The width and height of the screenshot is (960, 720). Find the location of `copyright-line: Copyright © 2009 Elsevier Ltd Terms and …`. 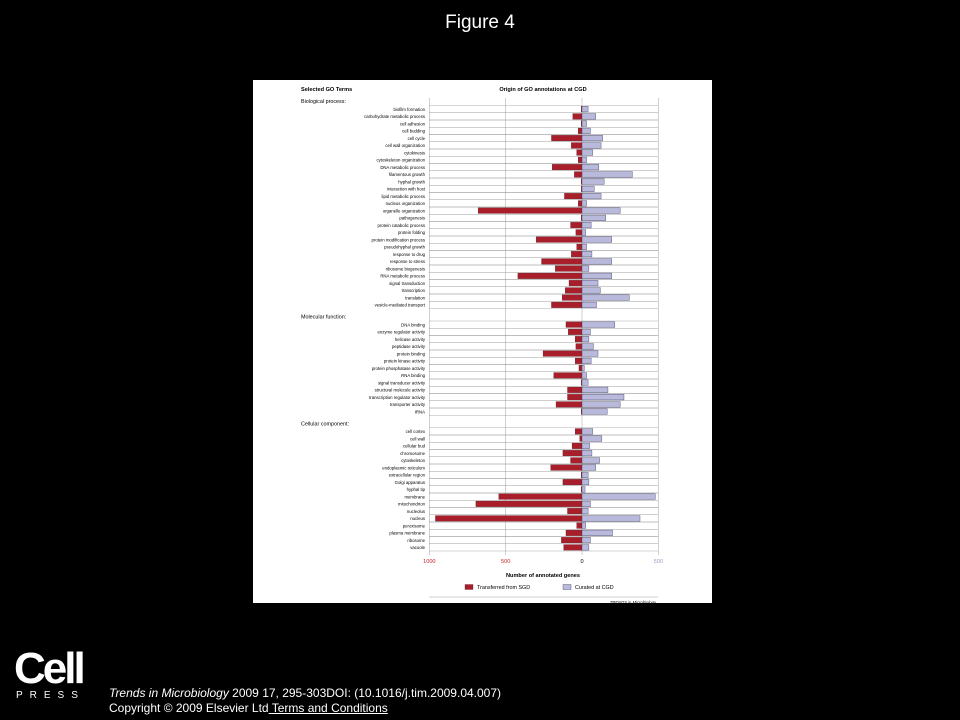

copyright-line: Copyright © 2009 Elsevier Ltd Terms and … is located at coordinates (305, 708).